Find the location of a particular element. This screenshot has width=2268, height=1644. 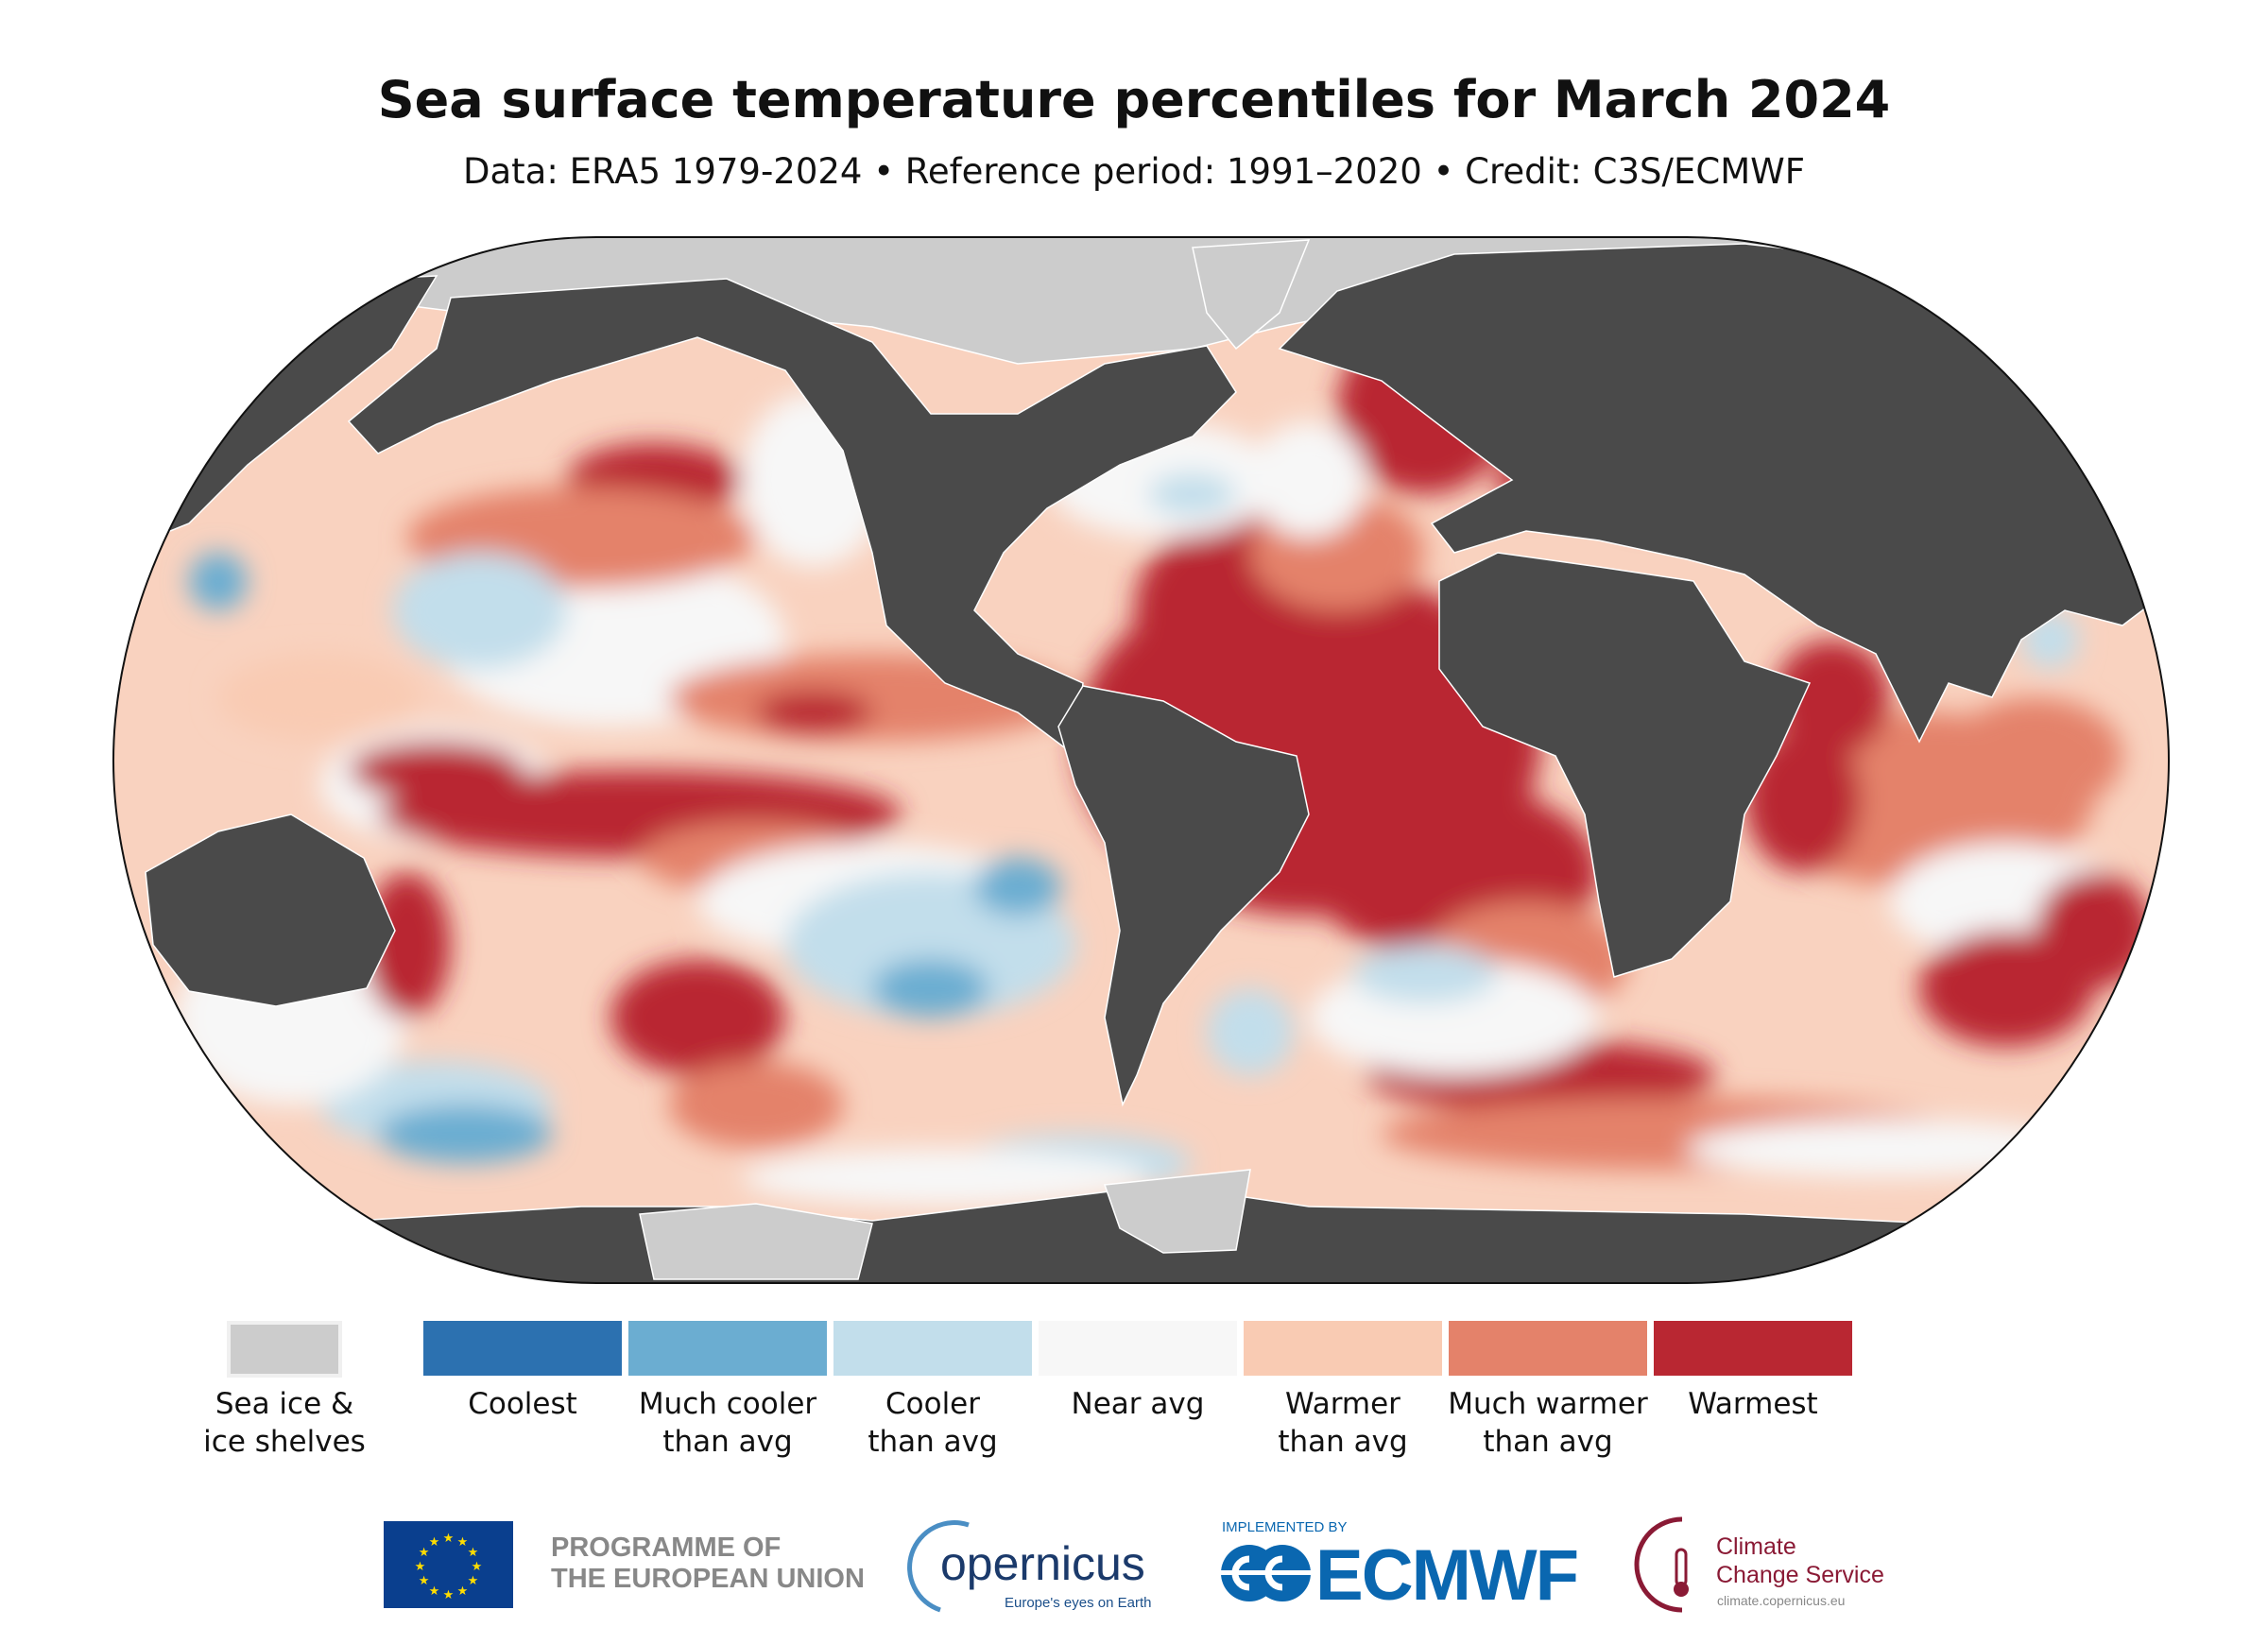

ecmwf-symbol-icon is located at coordinates (1266, 1573).